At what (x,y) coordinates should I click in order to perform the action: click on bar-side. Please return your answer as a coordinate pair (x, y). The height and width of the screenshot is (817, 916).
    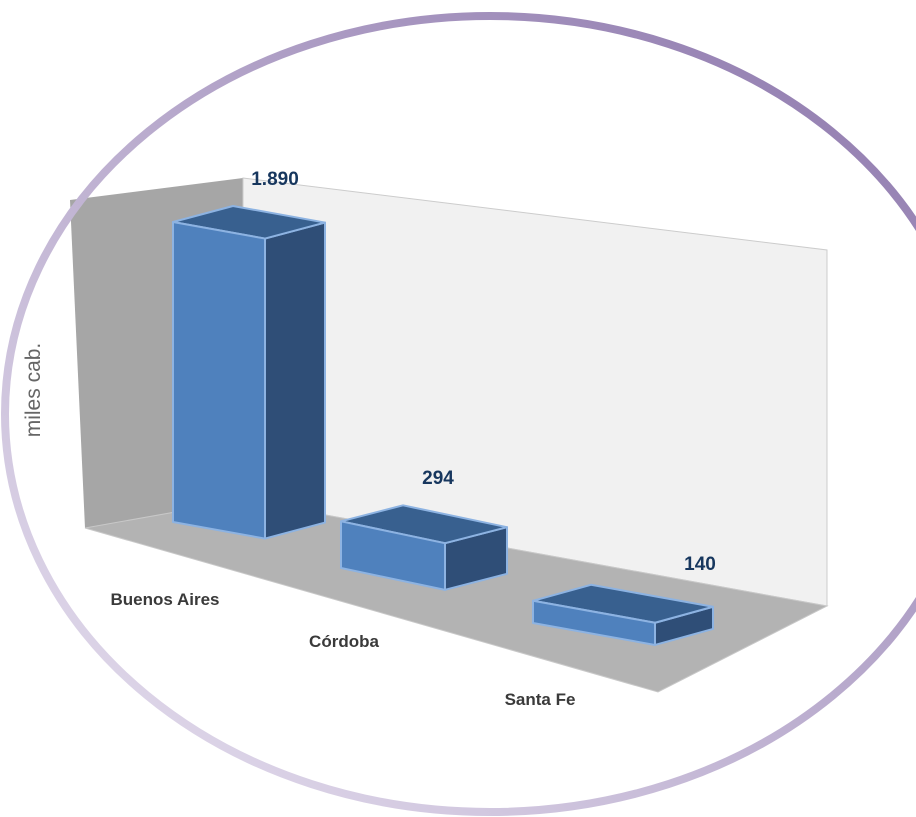
    Looking at the image, I should click on (295, 380).